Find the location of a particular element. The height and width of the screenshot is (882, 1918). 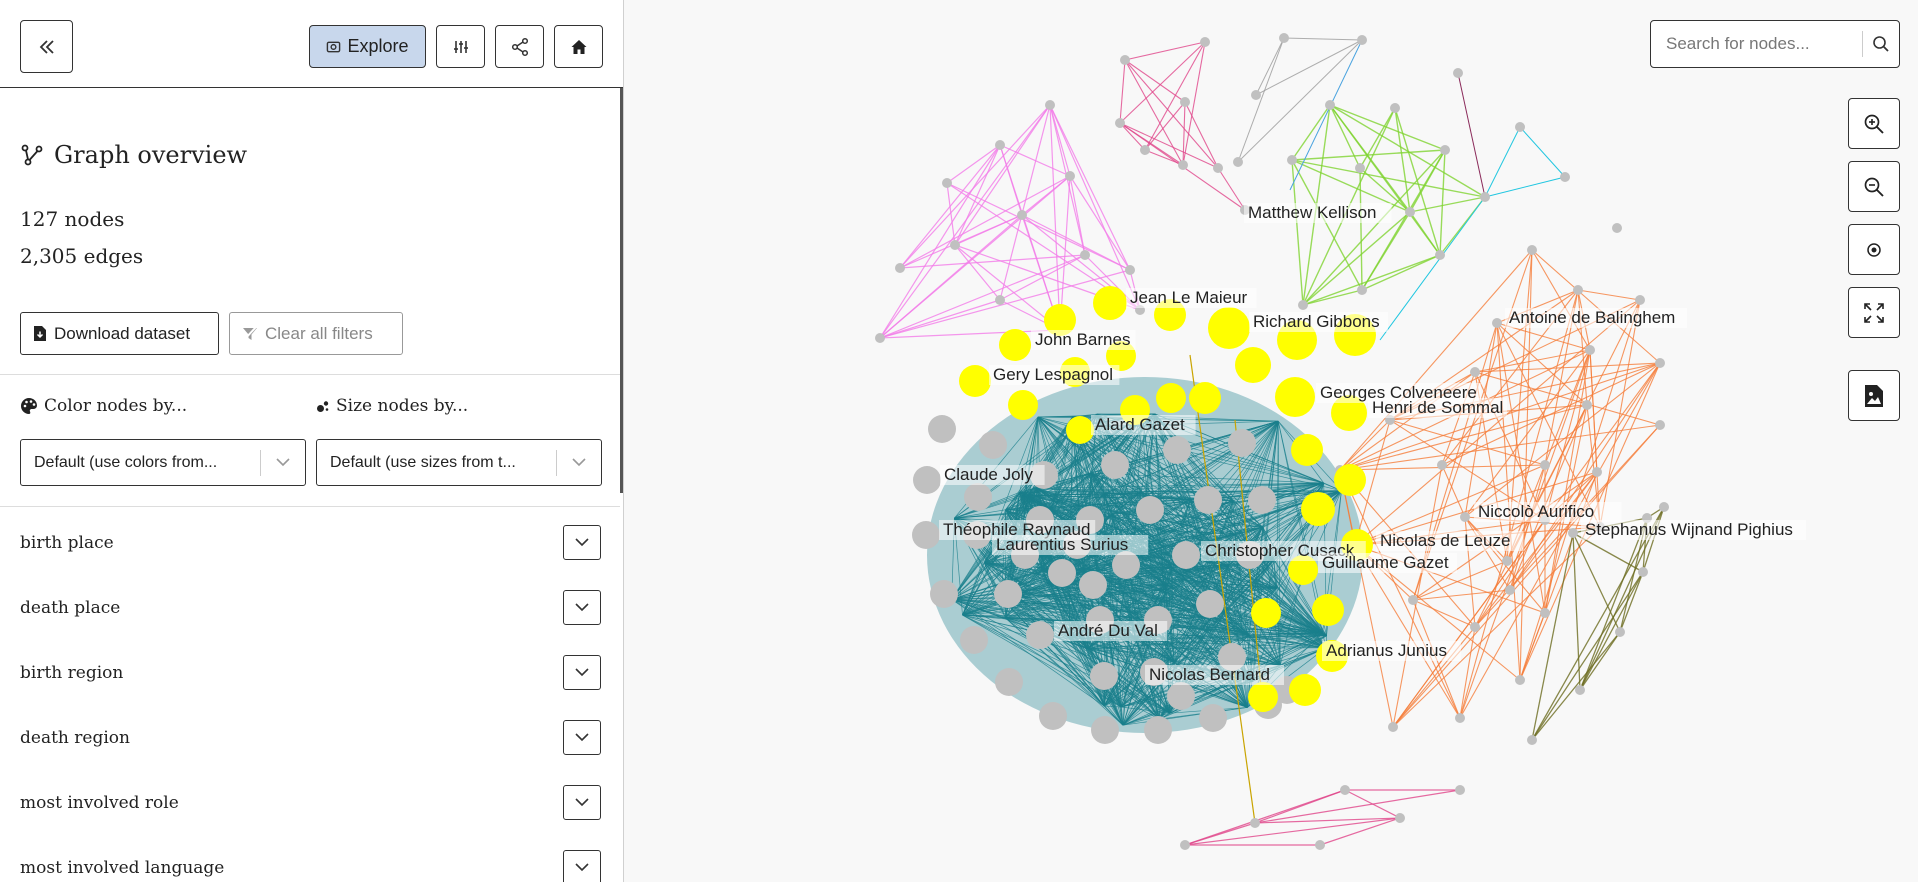

file-download-icon is located at coordinates (40, 333).